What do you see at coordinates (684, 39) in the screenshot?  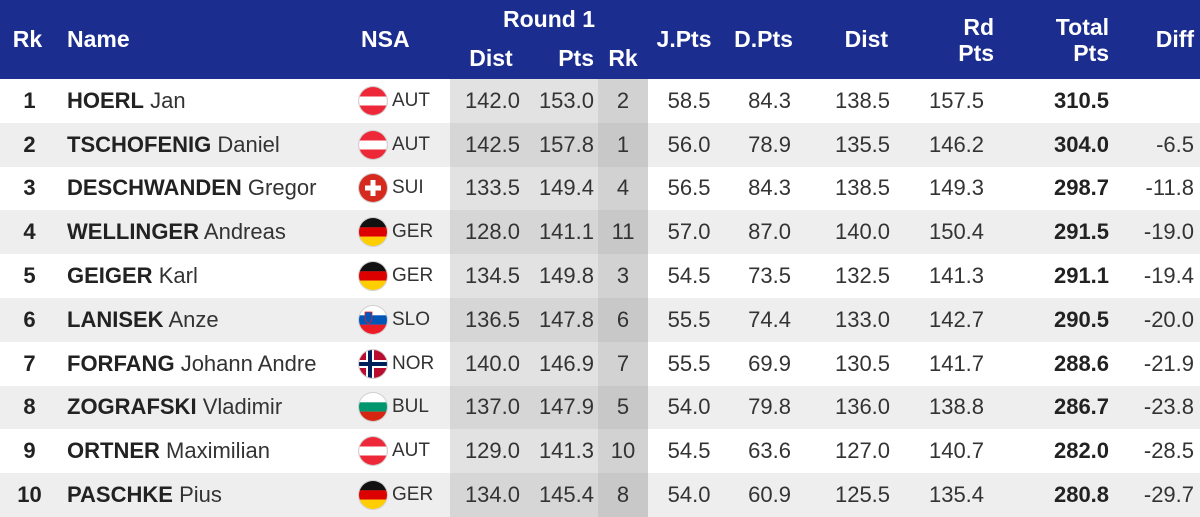 I see `header-jpts: J.Pts` at bounding box center [684, 39].